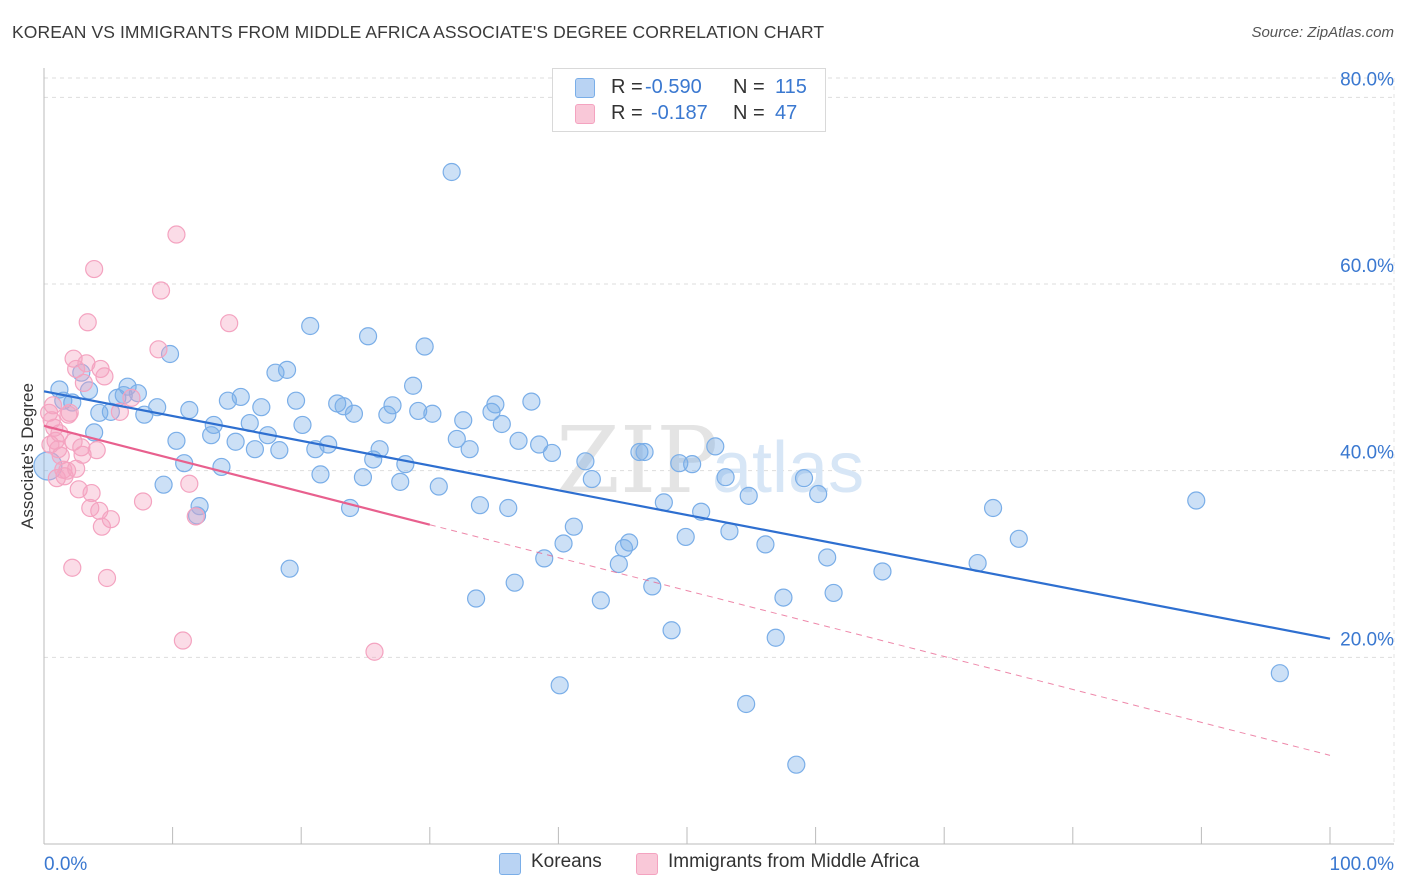  Describe the element at coordinates (65, 864) in the screenshot. I see `x-tick-label-min: 0.0%` at that location.